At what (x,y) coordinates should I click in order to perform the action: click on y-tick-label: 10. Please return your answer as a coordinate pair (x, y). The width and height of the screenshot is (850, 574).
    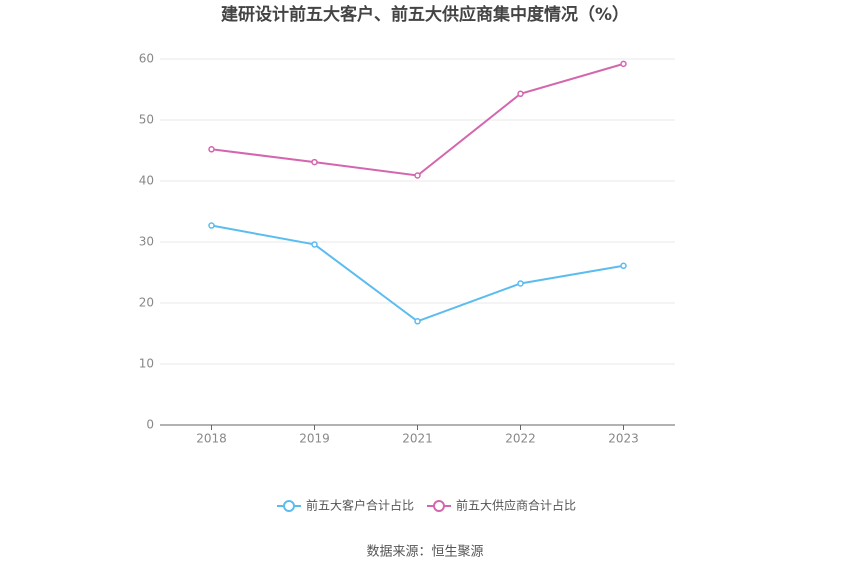
    Looking at the image, I should click on (146, 364).